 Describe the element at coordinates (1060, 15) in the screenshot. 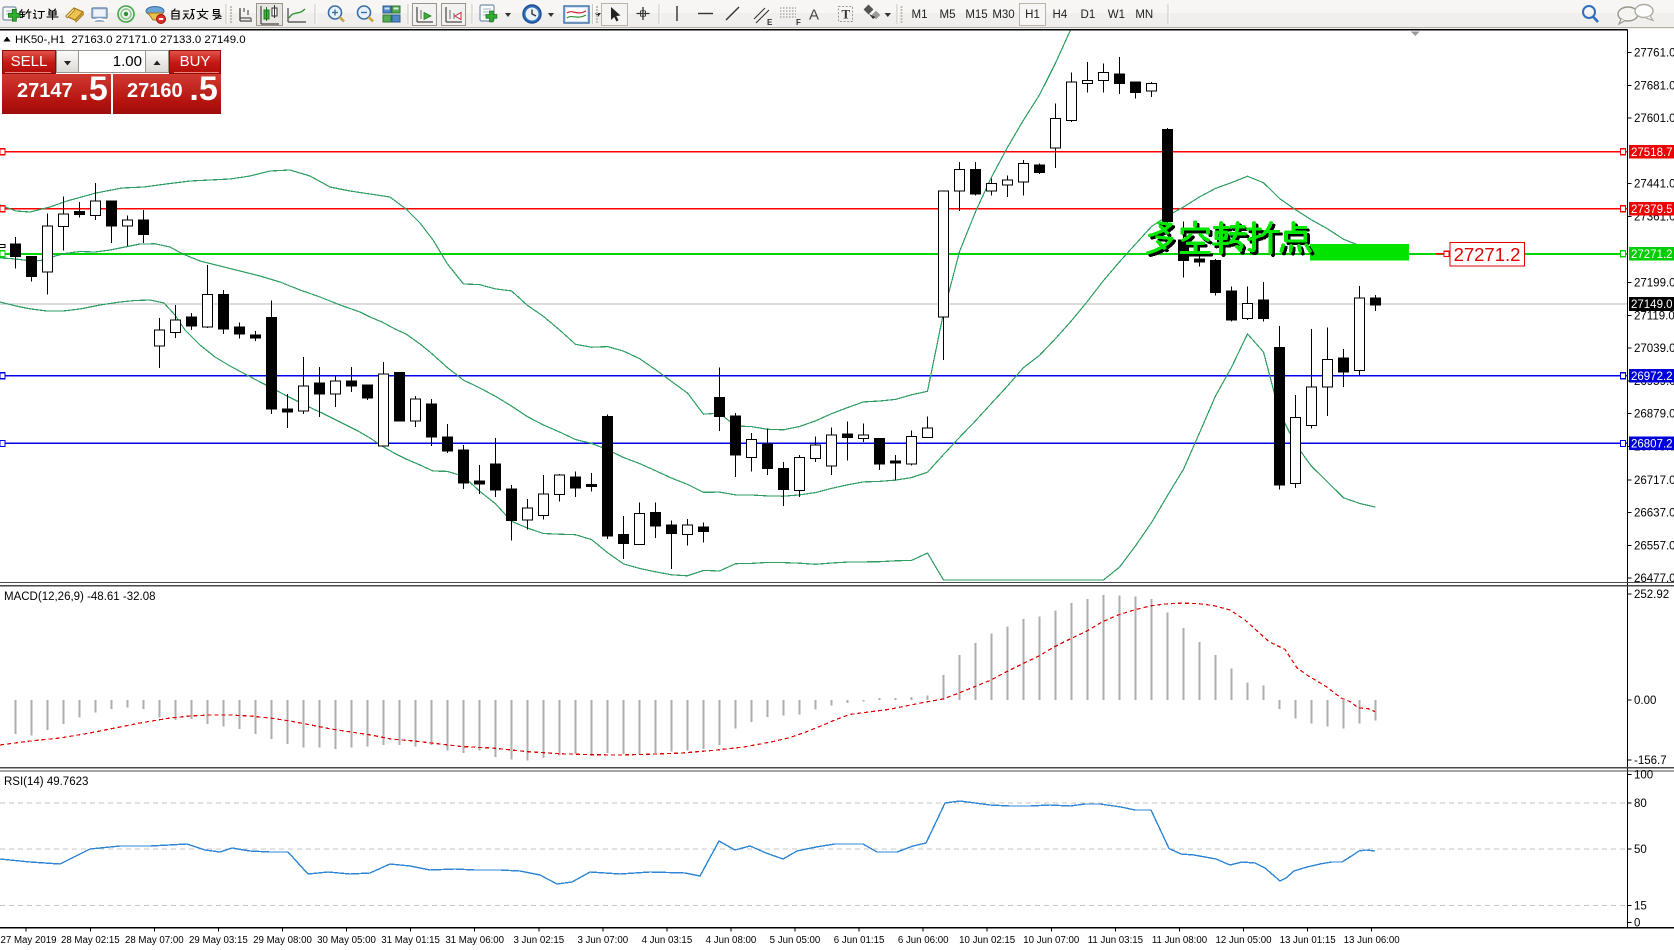

I see `svg-text: H4` at that location.